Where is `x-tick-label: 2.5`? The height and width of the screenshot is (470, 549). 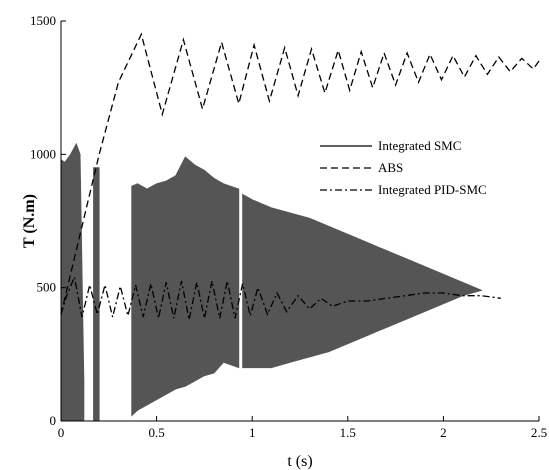
x-tick-label: 2.5 is located at coordinates (539, 432).